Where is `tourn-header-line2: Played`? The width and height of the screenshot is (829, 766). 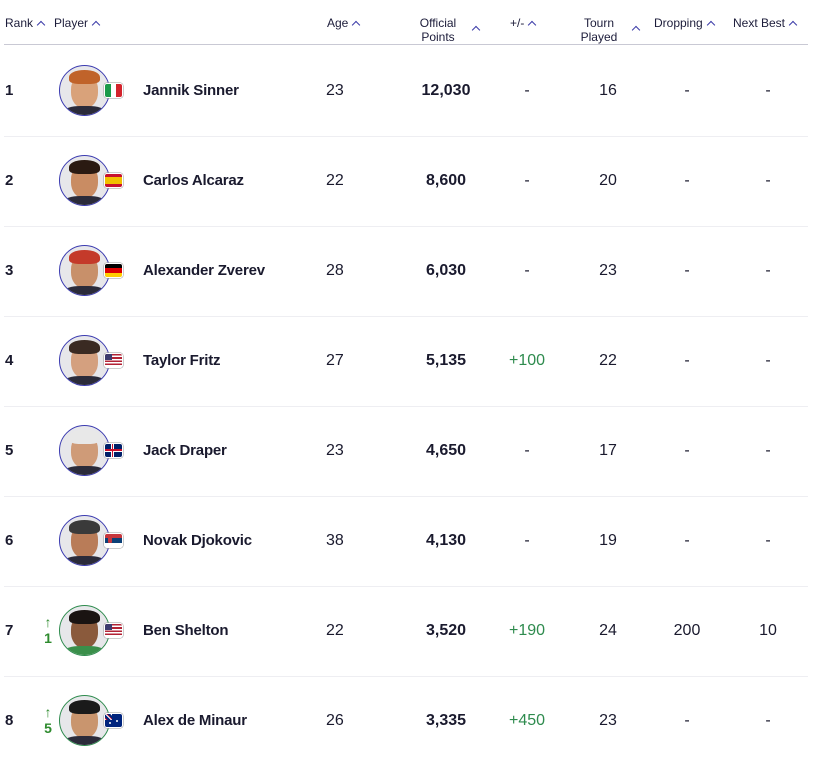 tourn-header-line2: Played is located at coordinates (599, 37).